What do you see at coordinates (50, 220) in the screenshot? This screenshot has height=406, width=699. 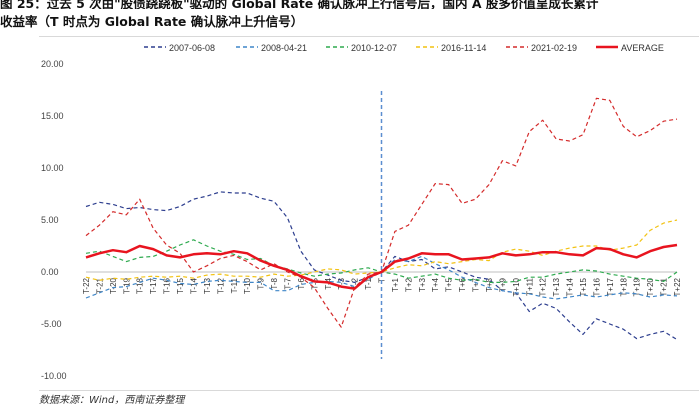 I see `y-tick-label: 5.00` at bounding box center [50, 220].